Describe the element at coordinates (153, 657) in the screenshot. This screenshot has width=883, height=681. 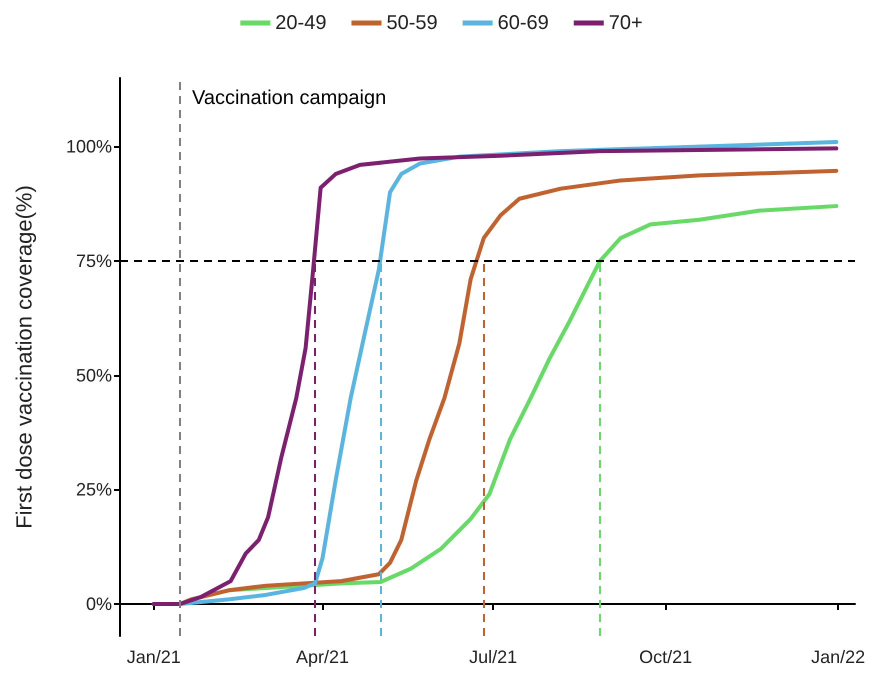
I see `x-tick-label: Jan/21` at that location.